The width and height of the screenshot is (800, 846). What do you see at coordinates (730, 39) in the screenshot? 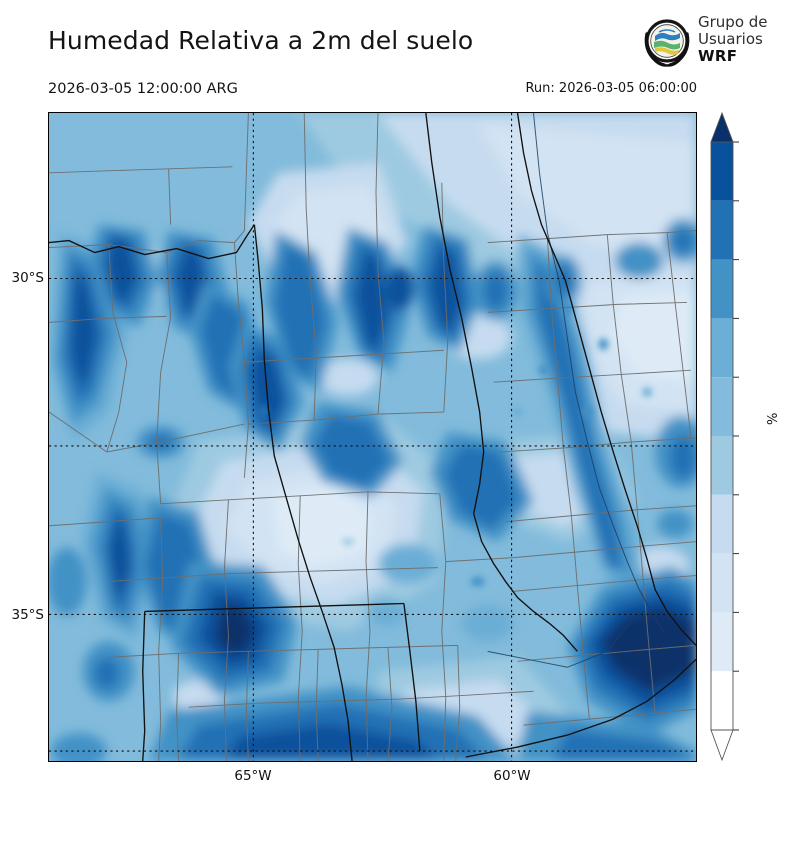
I see `logo-line-2: Usuarios` at bounding box center [730, 39].